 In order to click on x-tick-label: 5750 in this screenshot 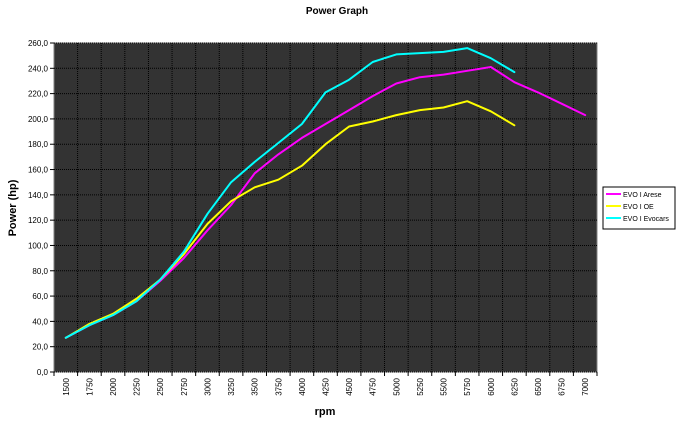, I will do `click(467, 386)`.